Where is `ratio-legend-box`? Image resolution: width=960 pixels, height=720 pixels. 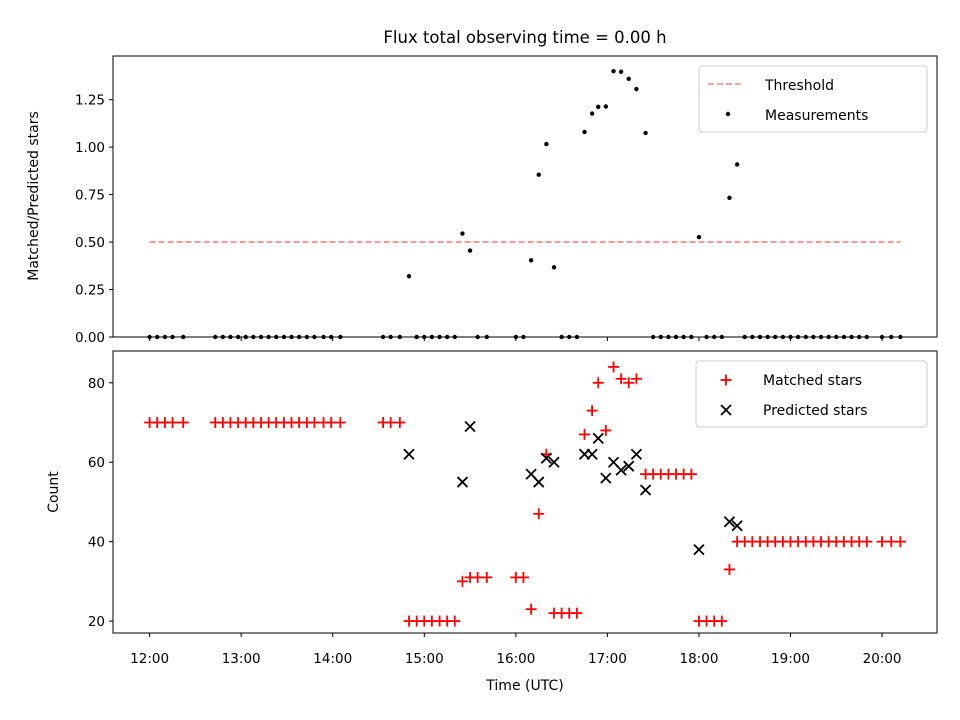 ratio-legend-box is located at coordinates (813, 99).